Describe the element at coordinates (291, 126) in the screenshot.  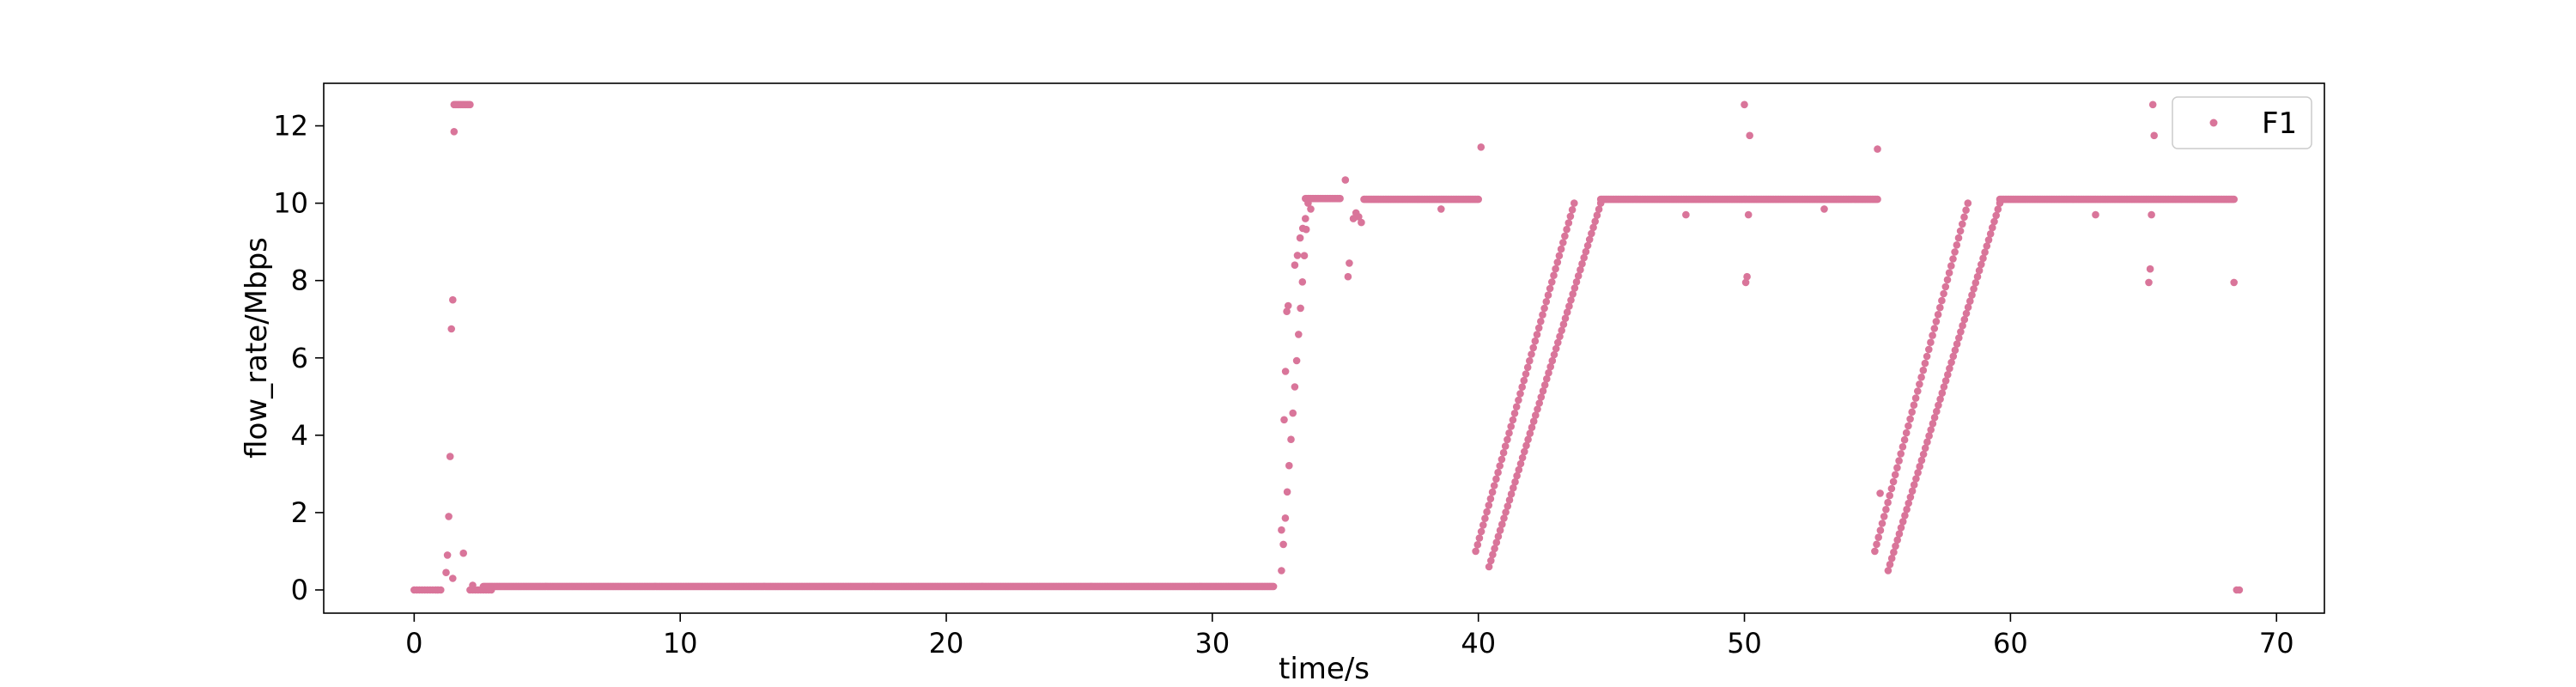
I see `y-tick-label: 12` at that location.